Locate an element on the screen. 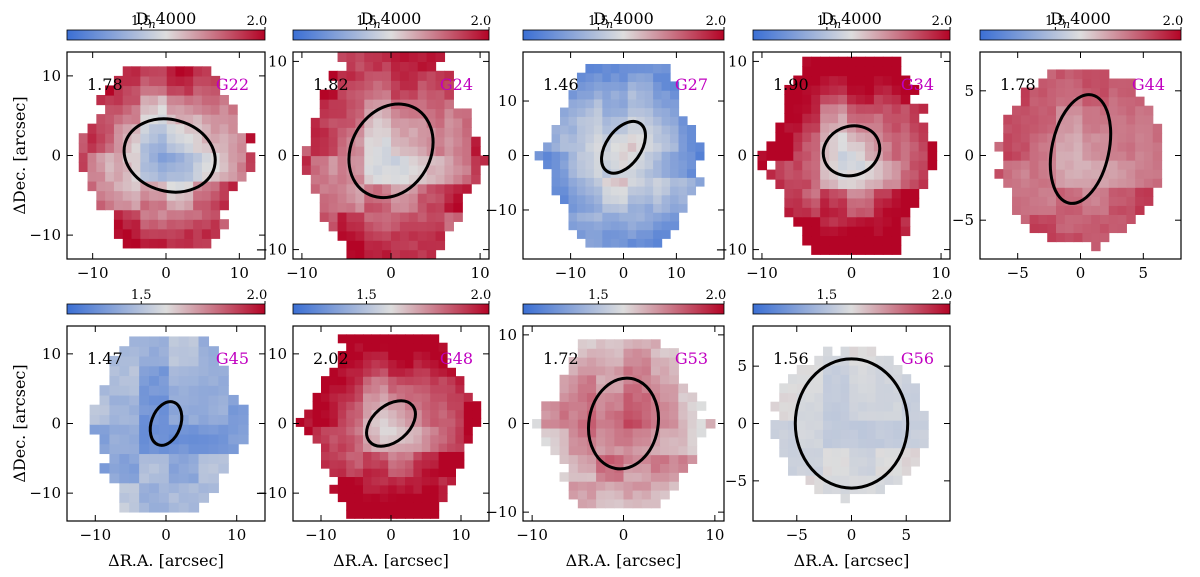 The height and width of the screenshot is (577, 1200). y-tick-label: −5 is located at coordinates (963, 220).